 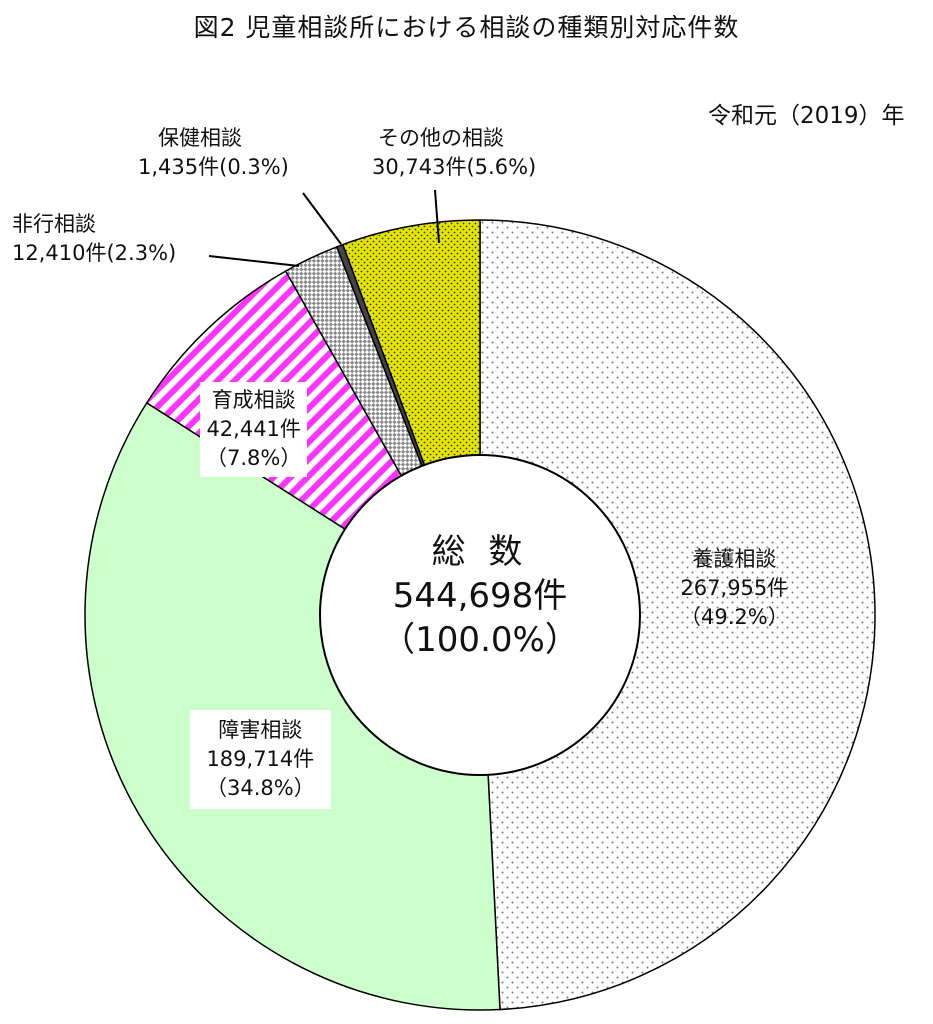 I want to click on label-hoken-name: 保健相談, so click(x=200, y=138).